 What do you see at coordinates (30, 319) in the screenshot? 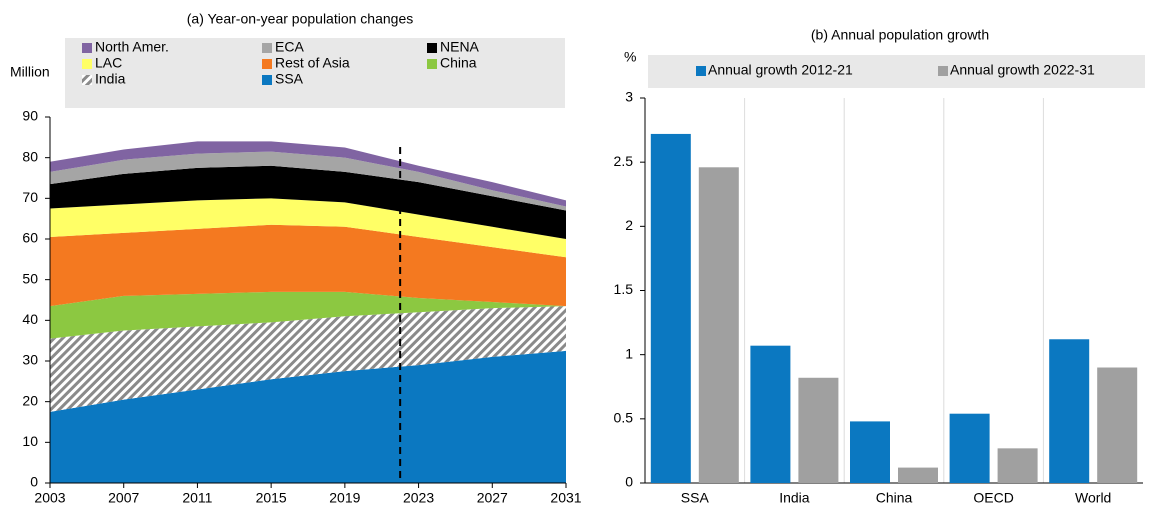
I see `y-tick-label: 40` at bounding box center [30, 319].